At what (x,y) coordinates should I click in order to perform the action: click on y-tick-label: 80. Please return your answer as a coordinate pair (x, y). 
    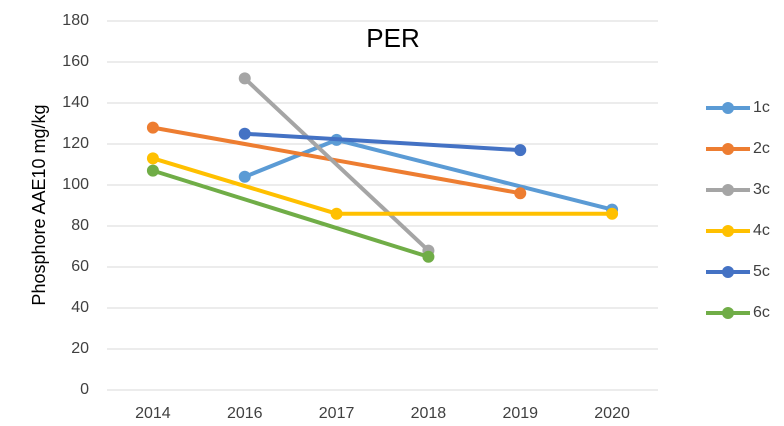
    Looking at the image, I should click on (80, 225).